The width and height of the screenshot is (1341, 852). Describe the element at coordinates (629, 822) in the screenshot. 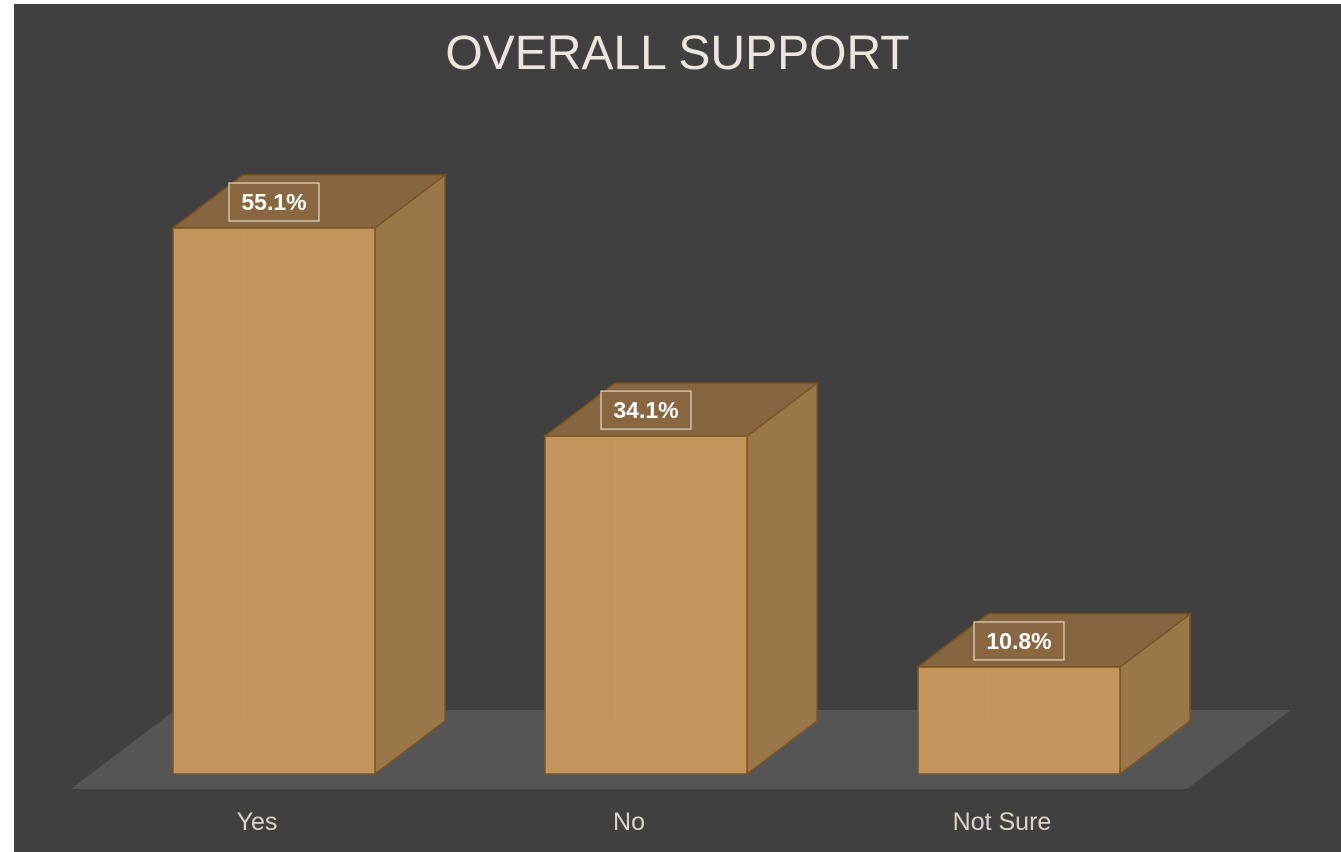

I see `category-label-no: No` at that location.